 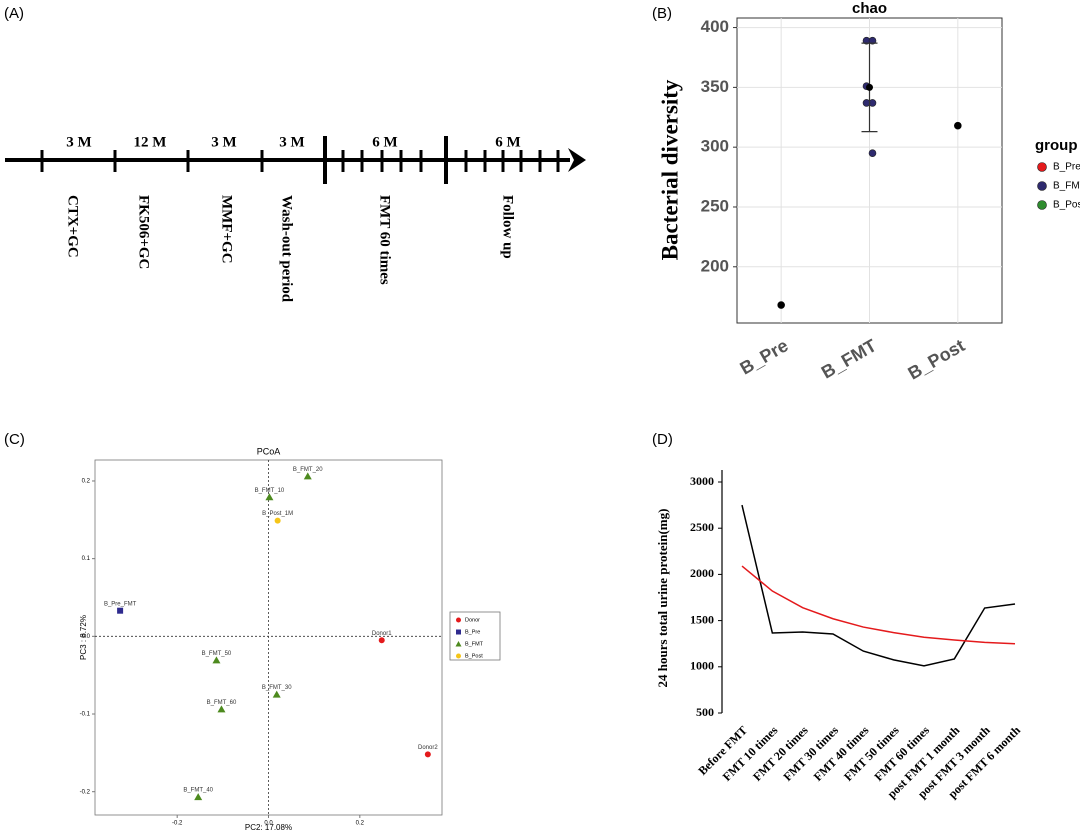 I want to click on point-label: B_FMT_30, so click(x=277, y=688).